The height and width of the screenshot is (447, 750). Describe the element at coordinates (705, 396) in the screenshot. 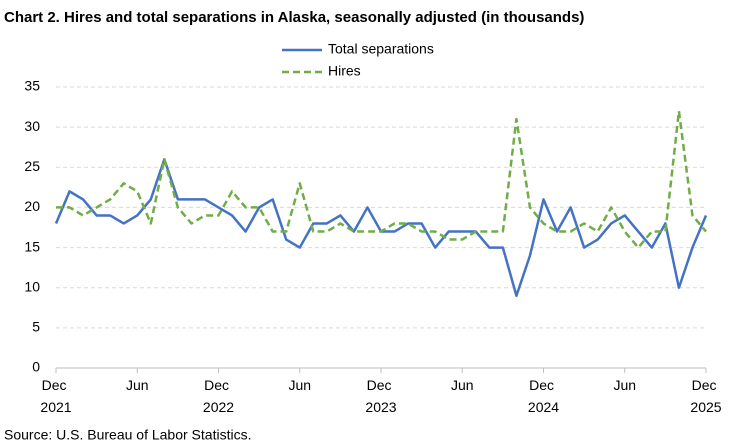

I see `x-tick-label: Dec 2025` at that location.